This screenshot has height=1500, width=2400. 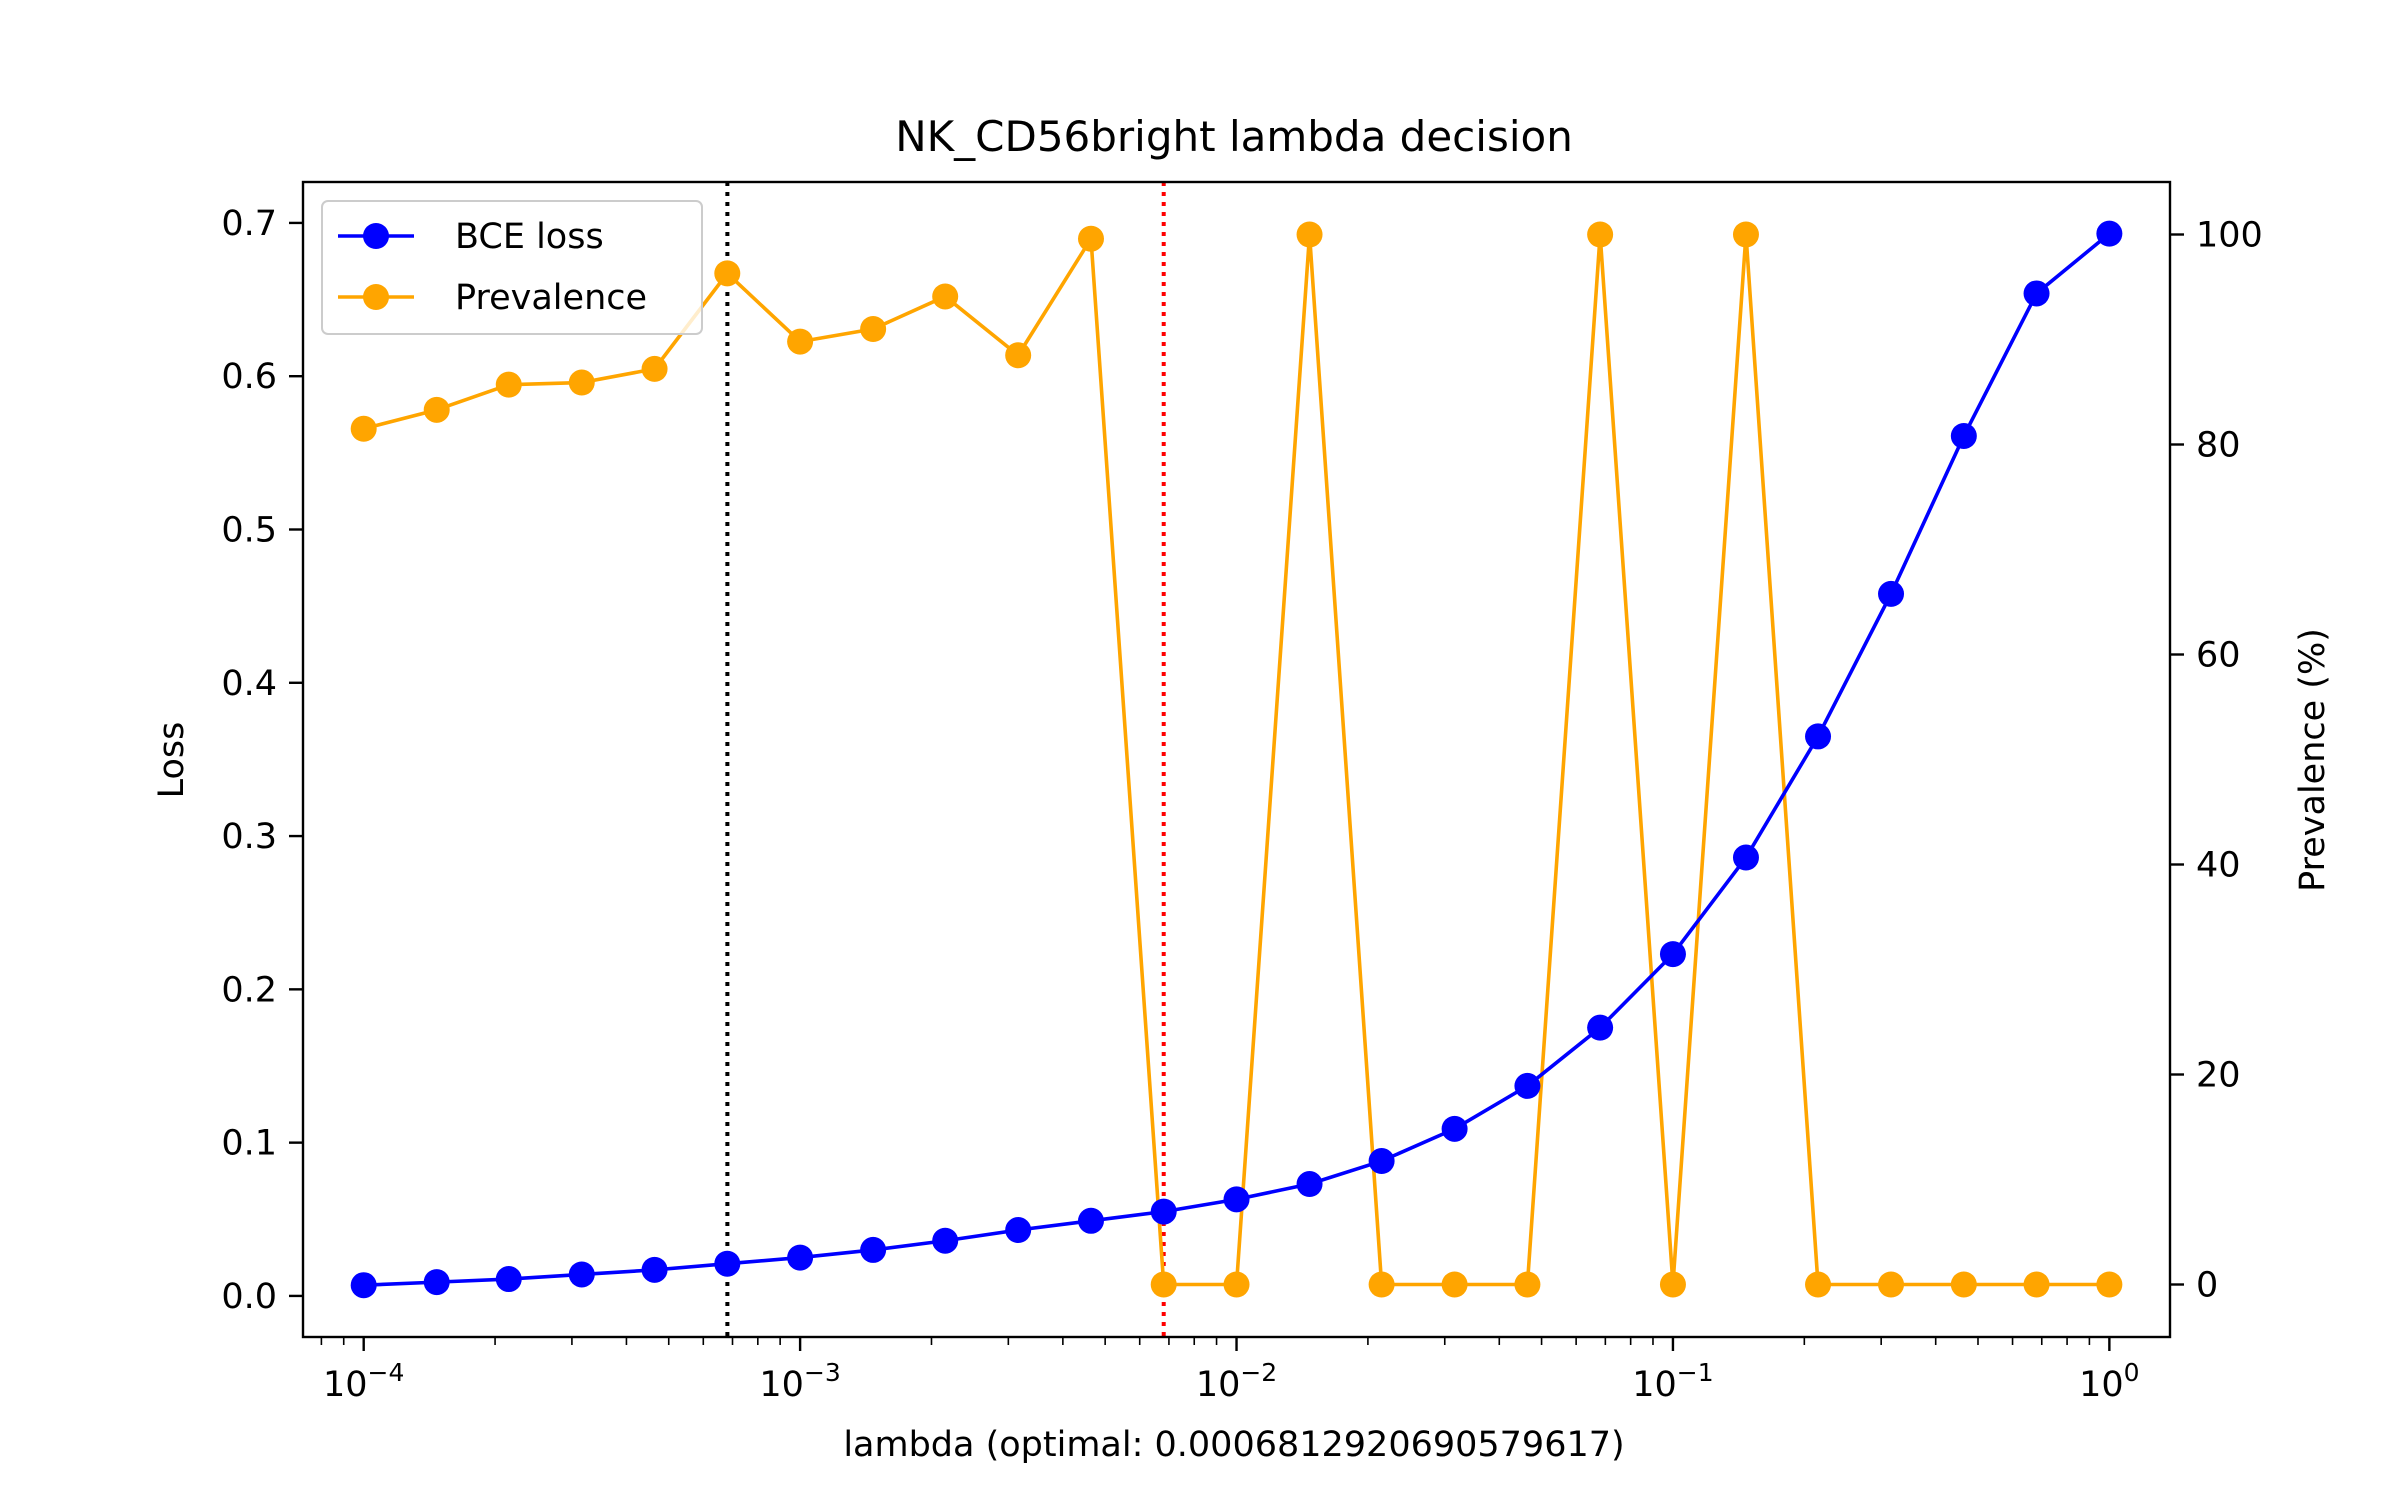 I want to click on x-tick-label: 10⁻², so click(x=1236, y=1381).